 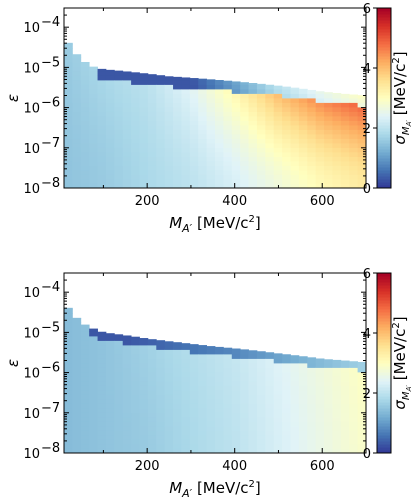 I want to click on x-label-power: 2, so click(x=252, y=219).